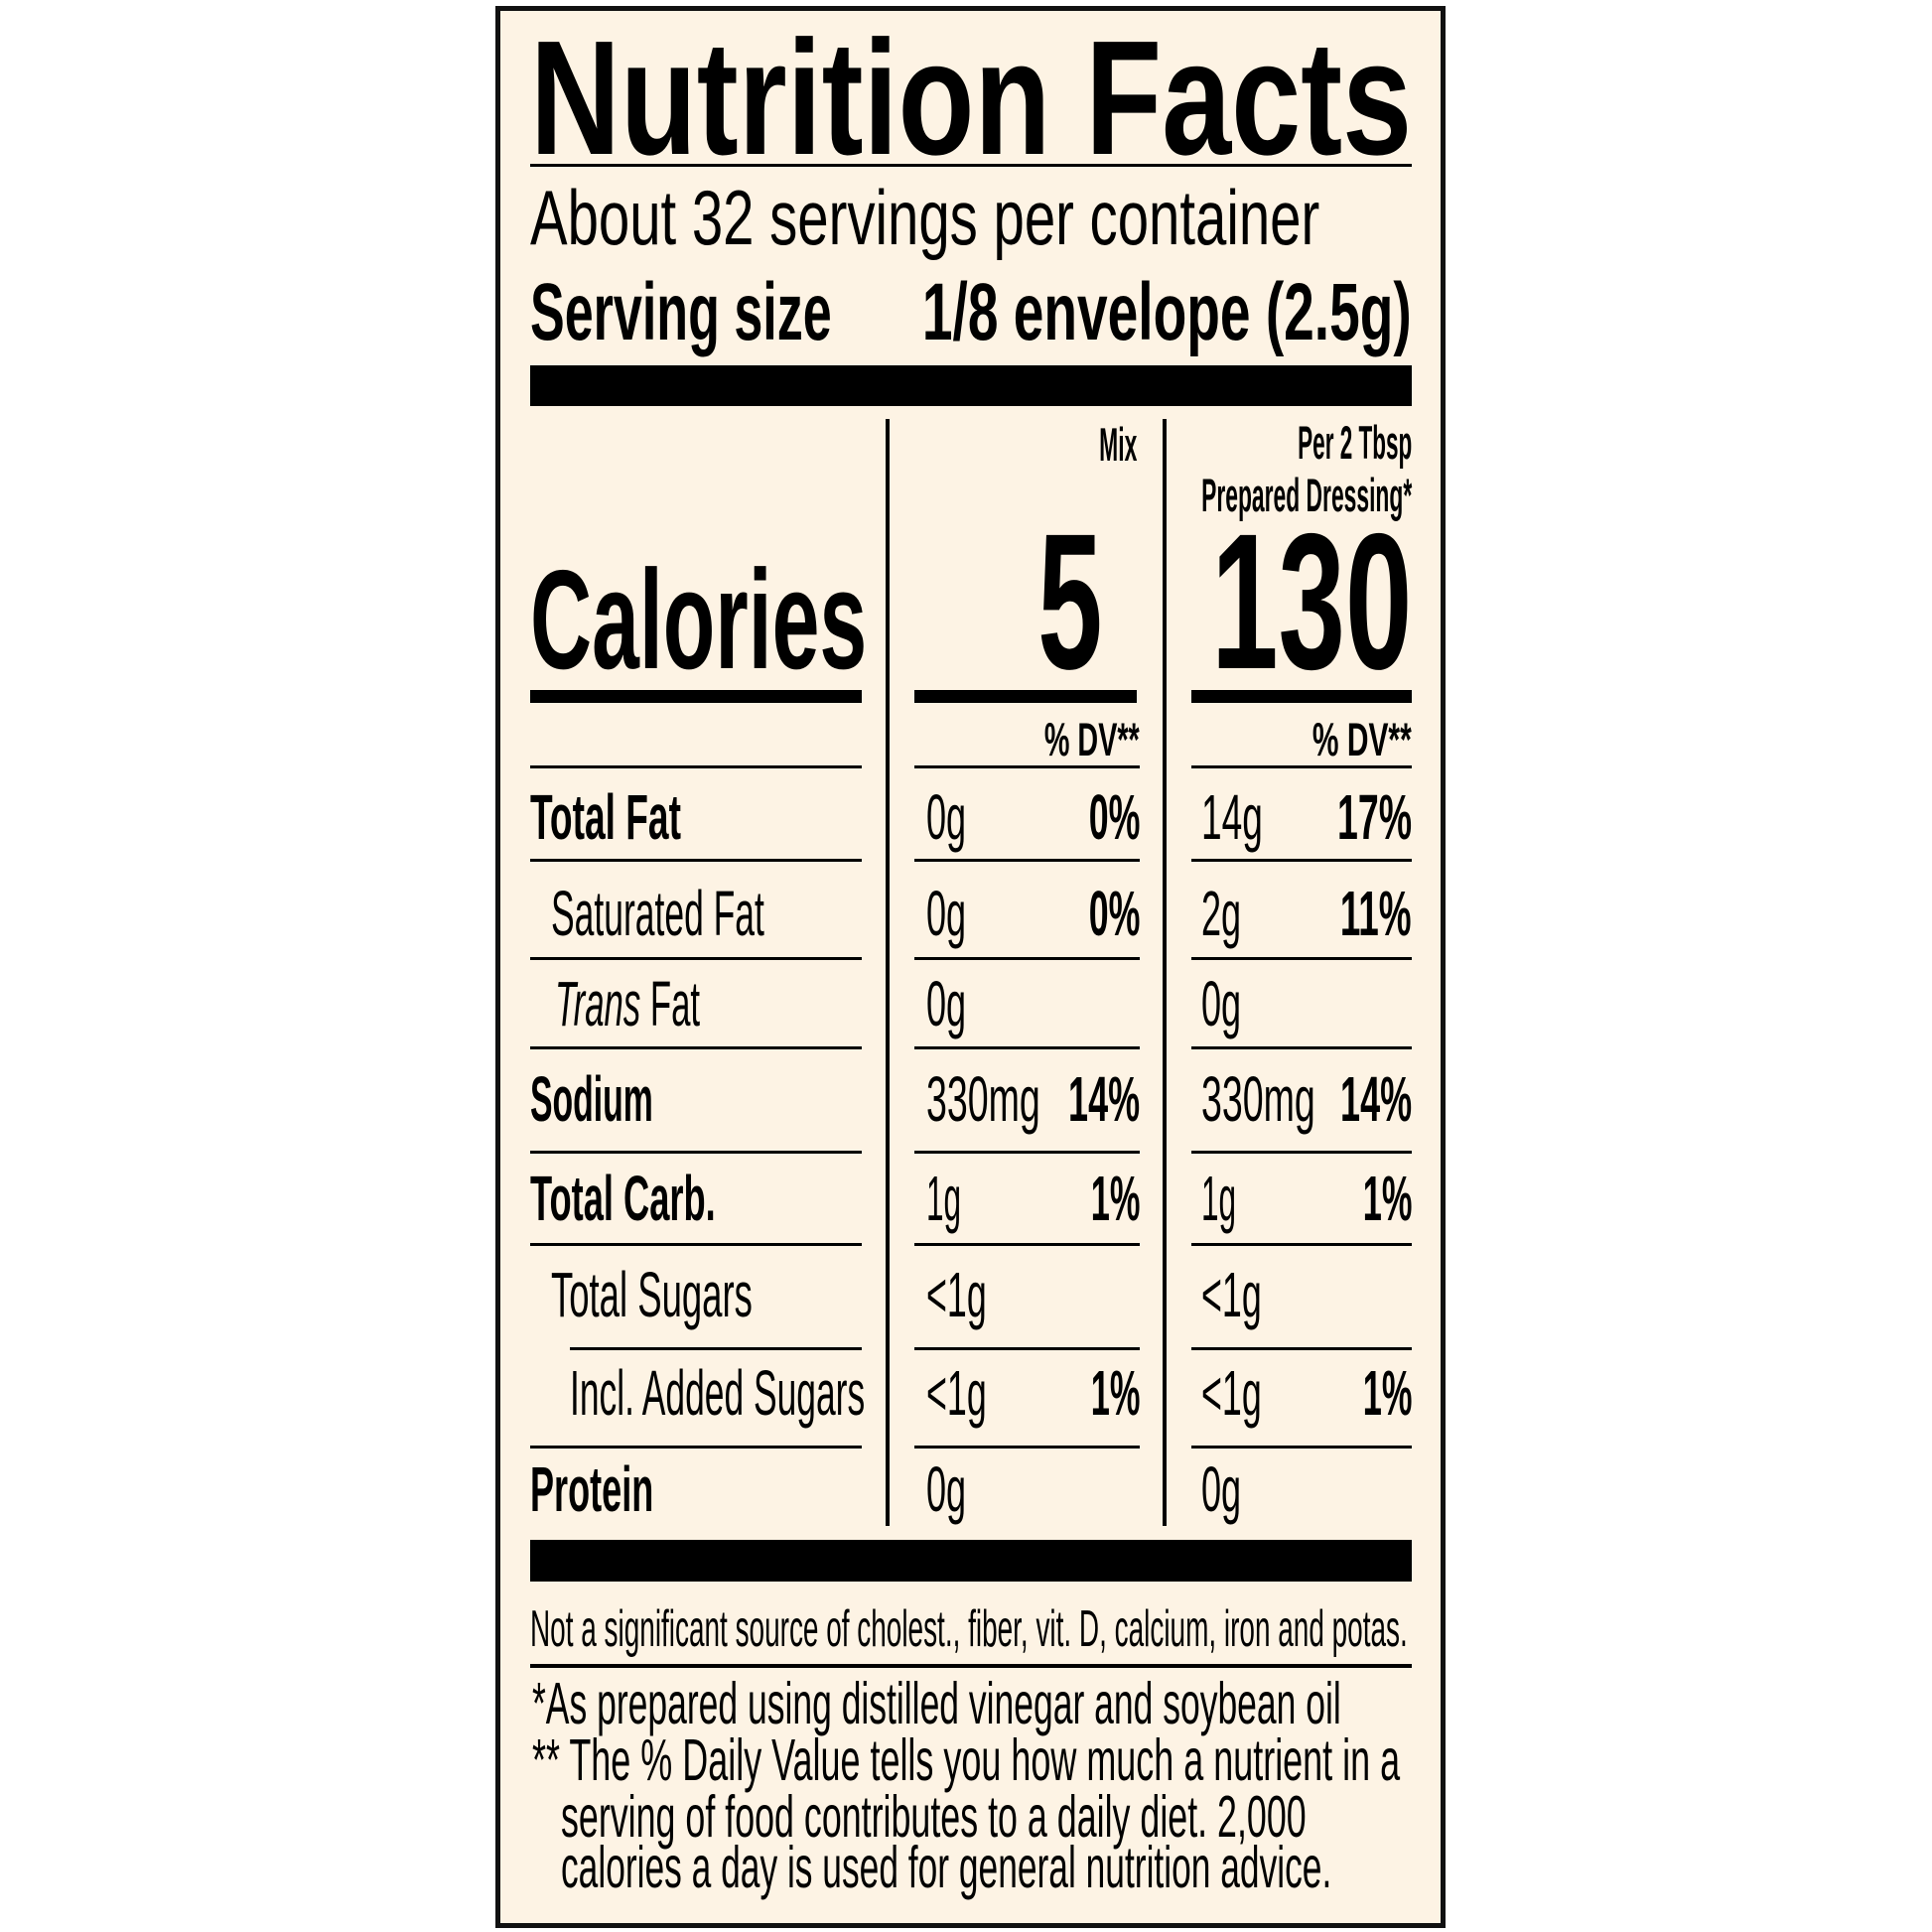 This screenshot has width=1932, height=1932. I want to click on calories-underline, so click(696, 696).